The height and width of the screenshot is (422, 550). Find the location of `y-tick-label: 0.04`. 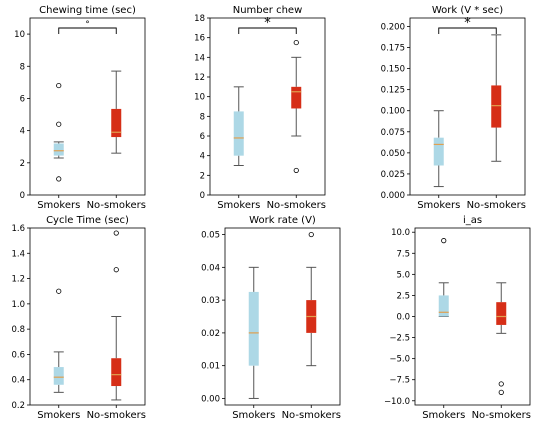

y-tick-label: 0.04 is located at coordinates (210, 268).